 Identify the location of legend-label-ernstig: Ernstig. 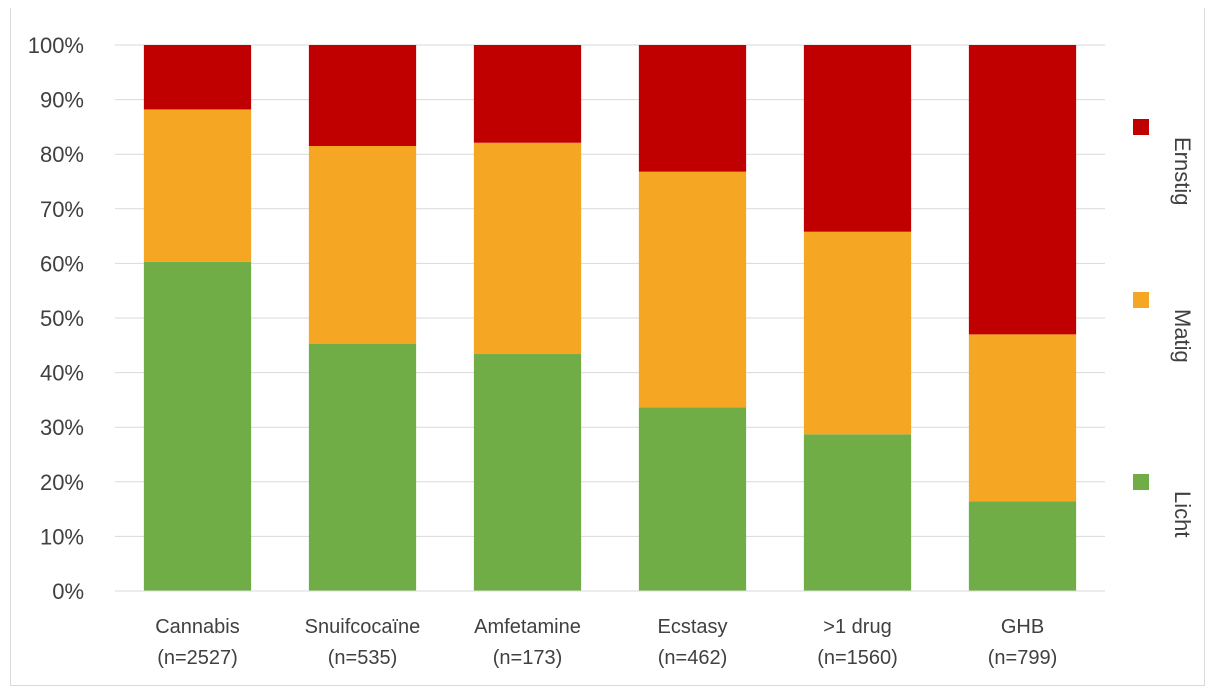
(1182, 171).